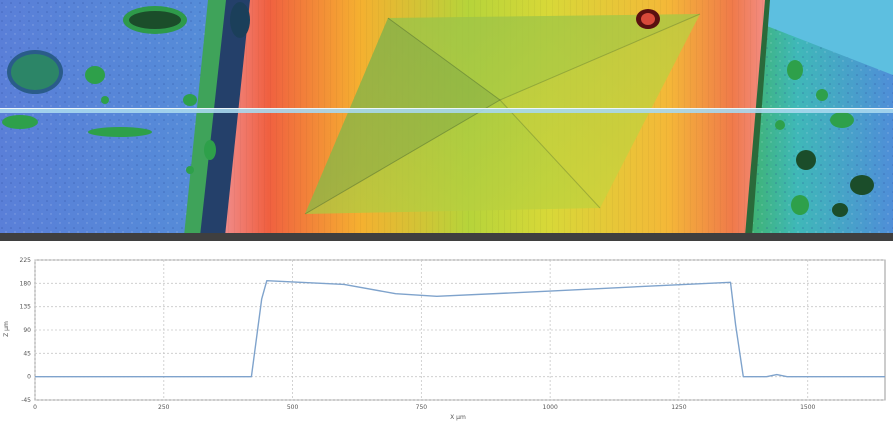  I want to click on y-tick-label: 0, so click(29, 377).